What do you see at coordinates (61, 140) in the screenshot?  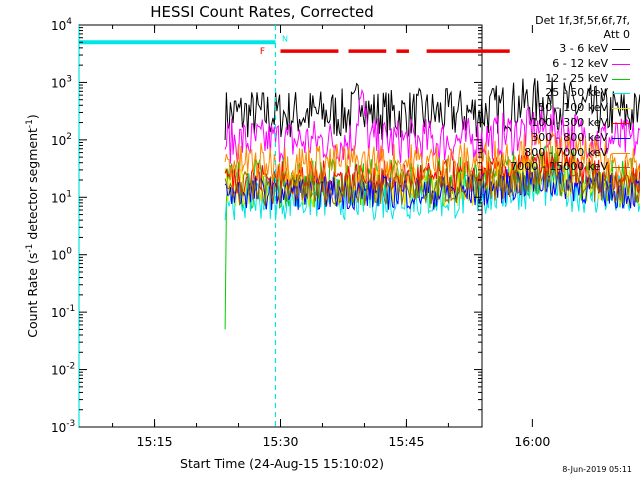 I see `y-tick-label: 10²` at bounding box center [61, 140].